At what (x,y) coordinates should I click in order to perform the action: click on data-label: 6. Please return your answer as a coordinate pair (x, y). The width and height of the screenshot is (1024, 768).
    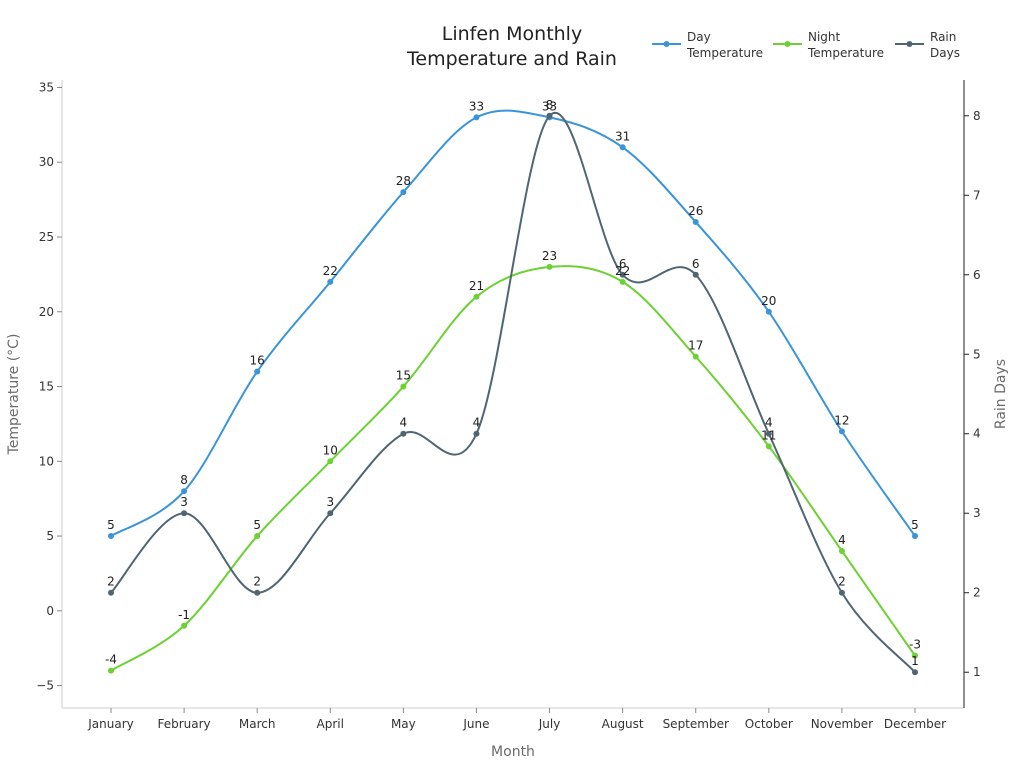
    Looking at the image, I should click on (623, 264).